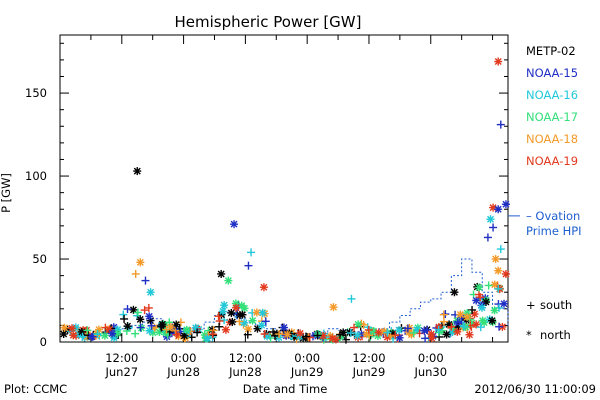  Describe the element at coordinates (39, 259) in the screenshot. I see `y-tick-label: 50` at that location.